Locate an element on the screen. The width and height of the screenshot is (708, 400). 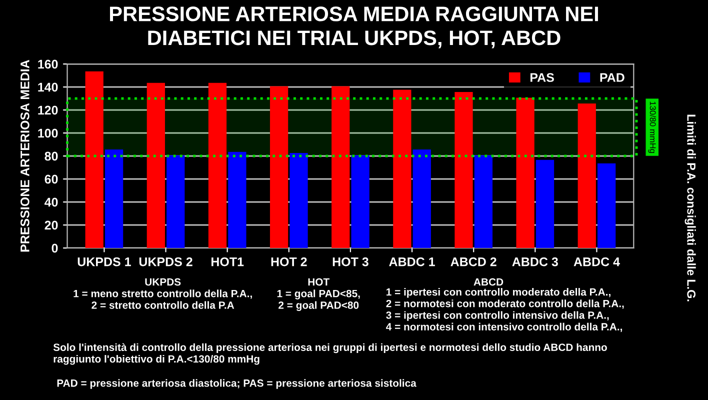
x-tick-label: ABCD 2 is located at coordinates (473, 261).